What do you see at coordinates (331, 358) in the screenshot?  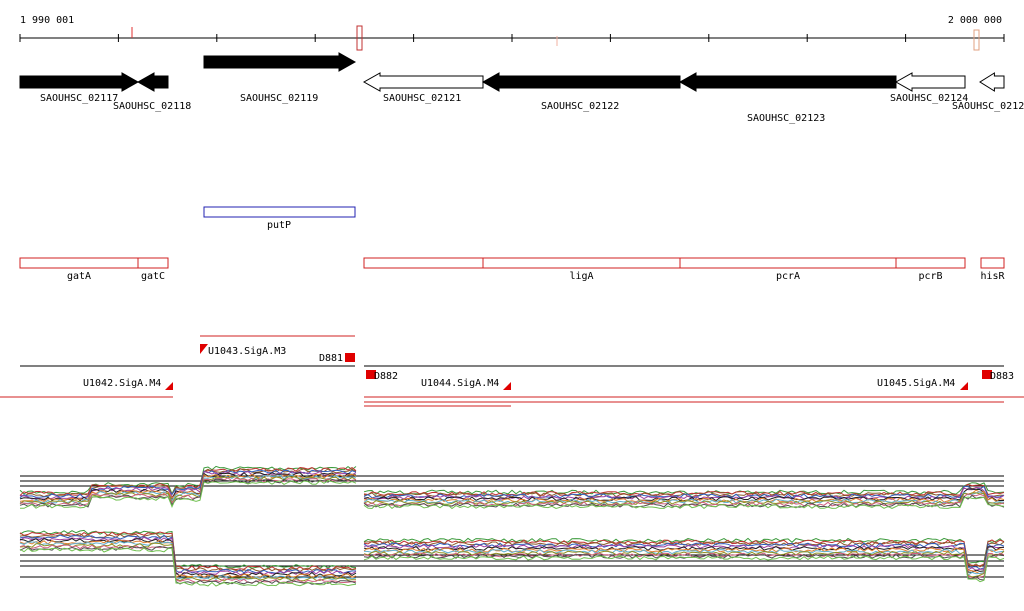 I see `terminator-label: D881` at bounding box center [331, 358].